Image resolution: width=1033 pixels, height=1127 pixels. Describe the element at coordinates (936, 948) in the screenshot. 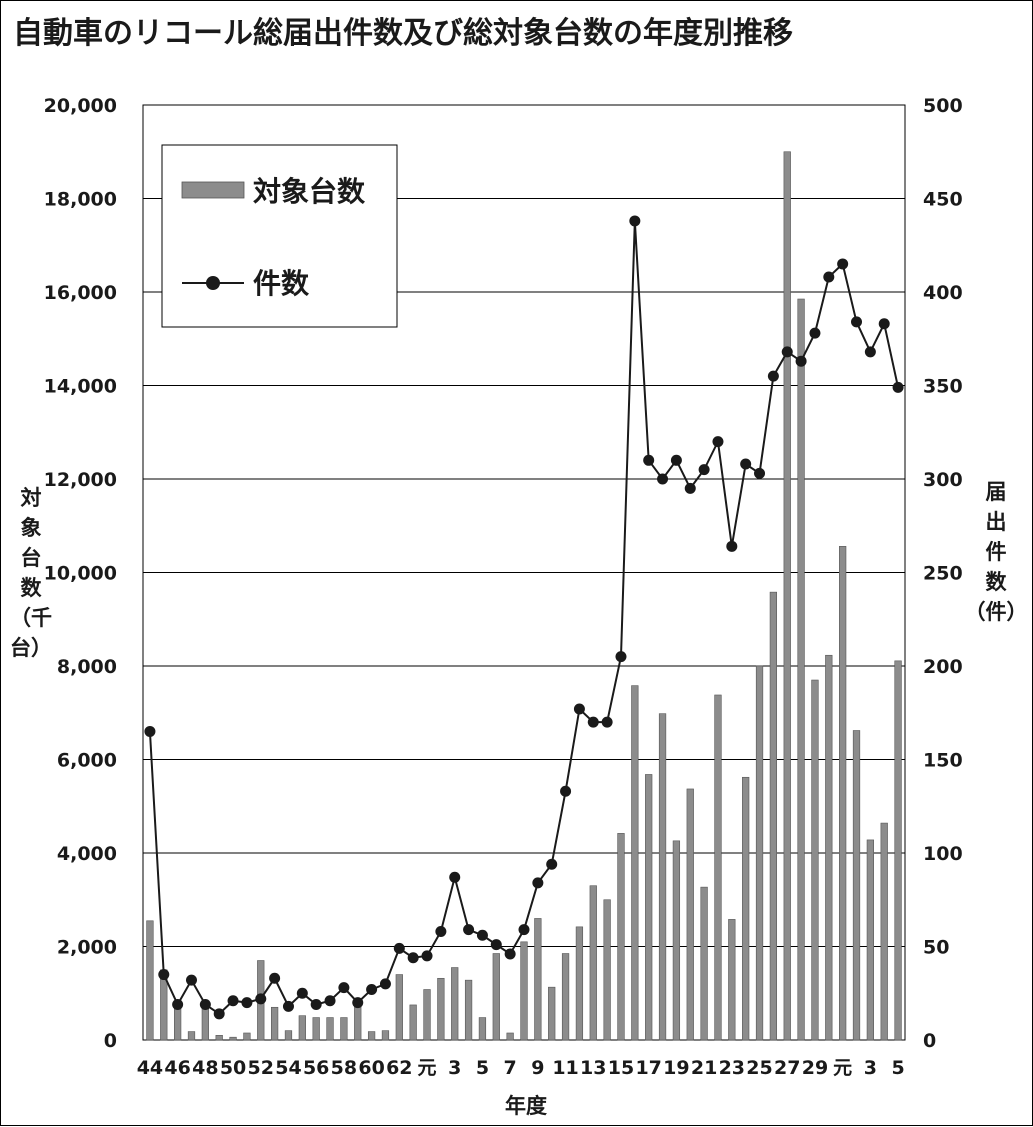

I see `y-right-tick-label: 50` at that location.